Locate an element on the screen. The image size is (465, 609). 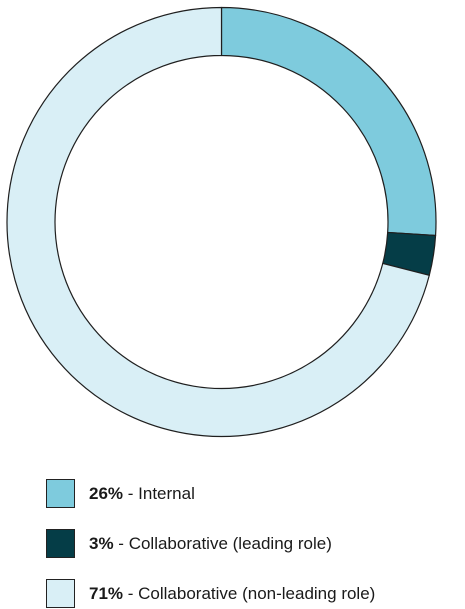
legend-percent: 71% is located at coordinates (106, 593).